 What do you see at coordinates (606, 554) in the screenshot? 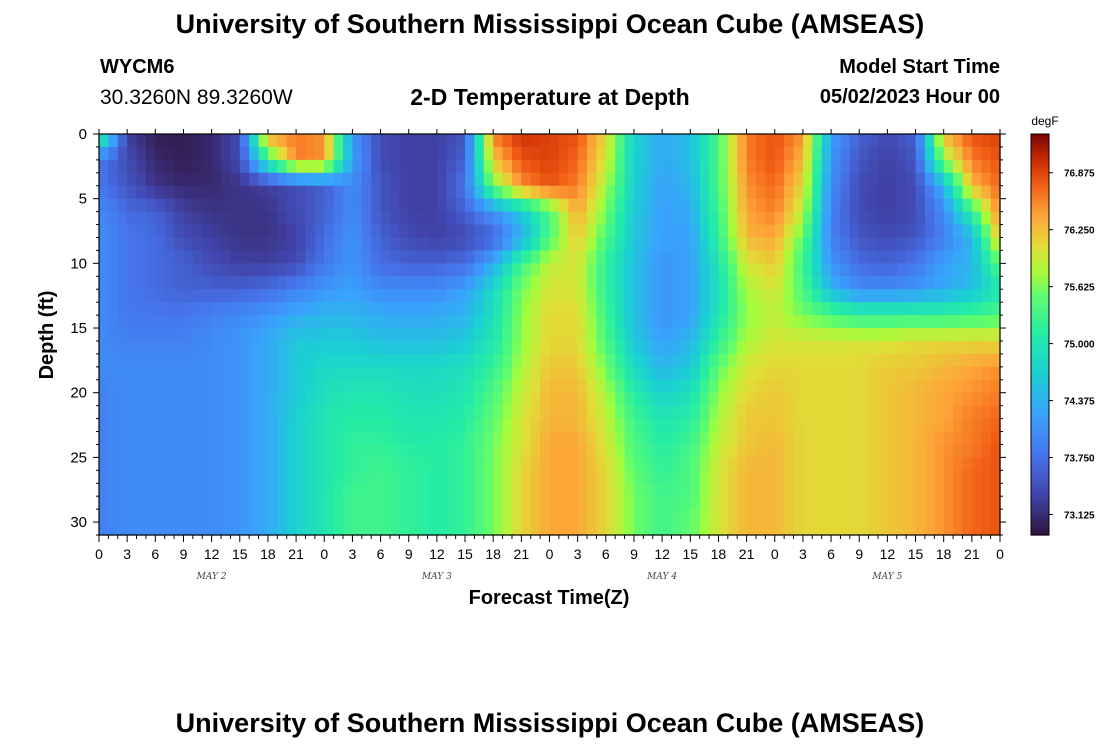
I see `x-tick-label: 6` at bounding box center [606, 554].